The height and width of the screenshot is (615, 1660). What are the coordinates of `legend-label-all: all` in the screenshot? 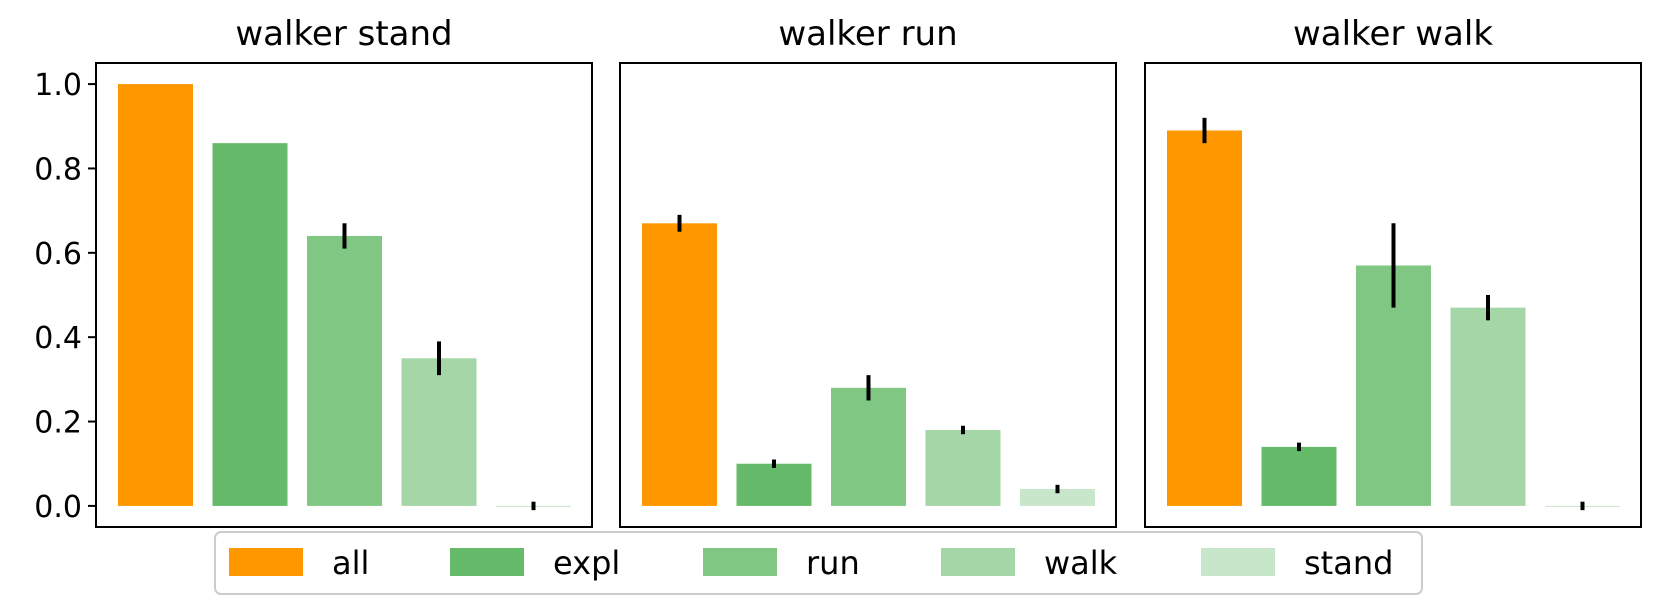 It's located at (350, 563).